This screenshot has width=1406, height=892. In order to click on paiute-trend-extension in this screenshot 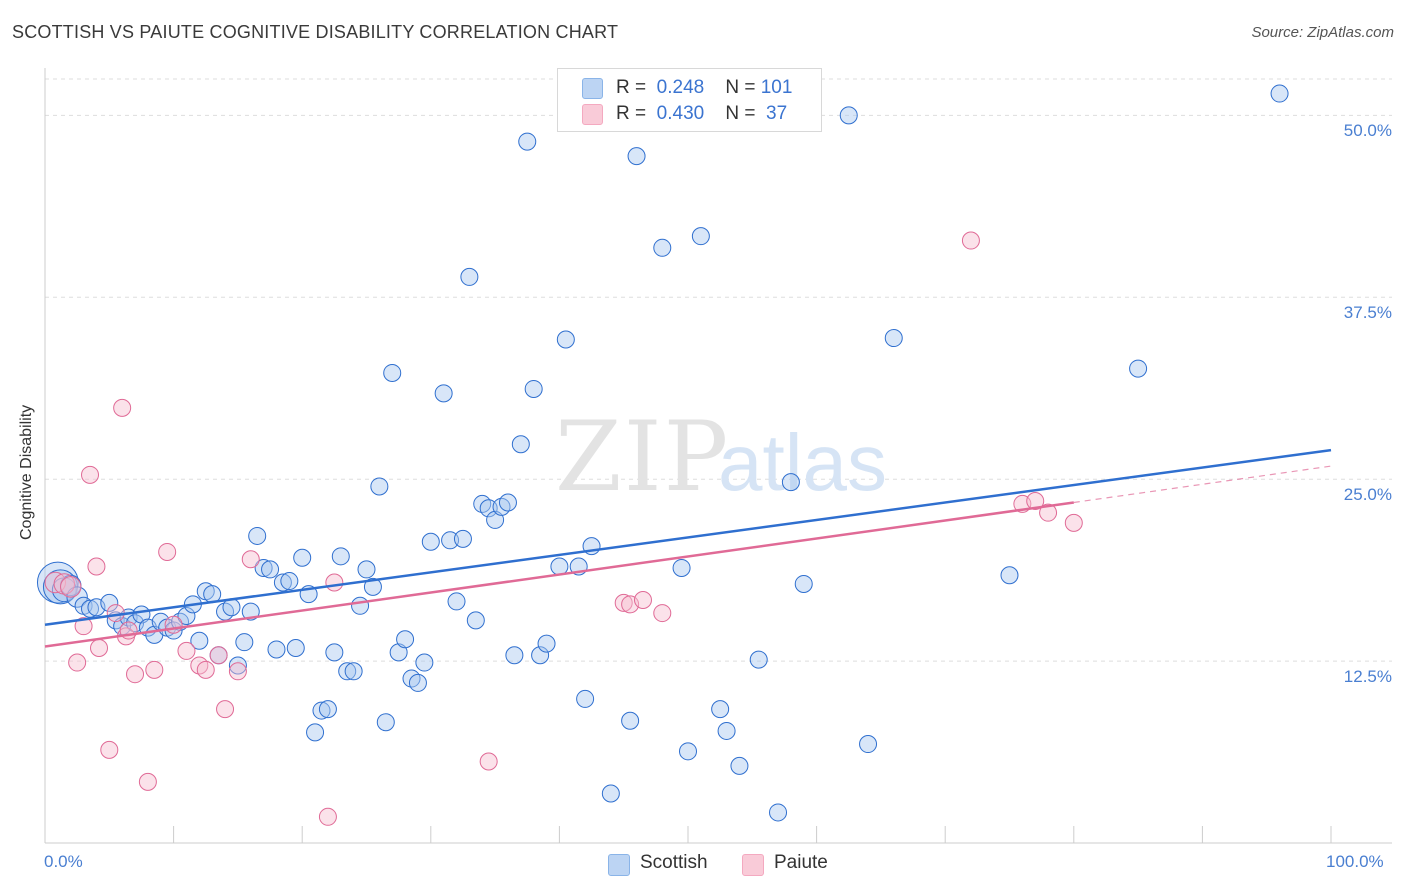, I will do `click(1202, 484)`.